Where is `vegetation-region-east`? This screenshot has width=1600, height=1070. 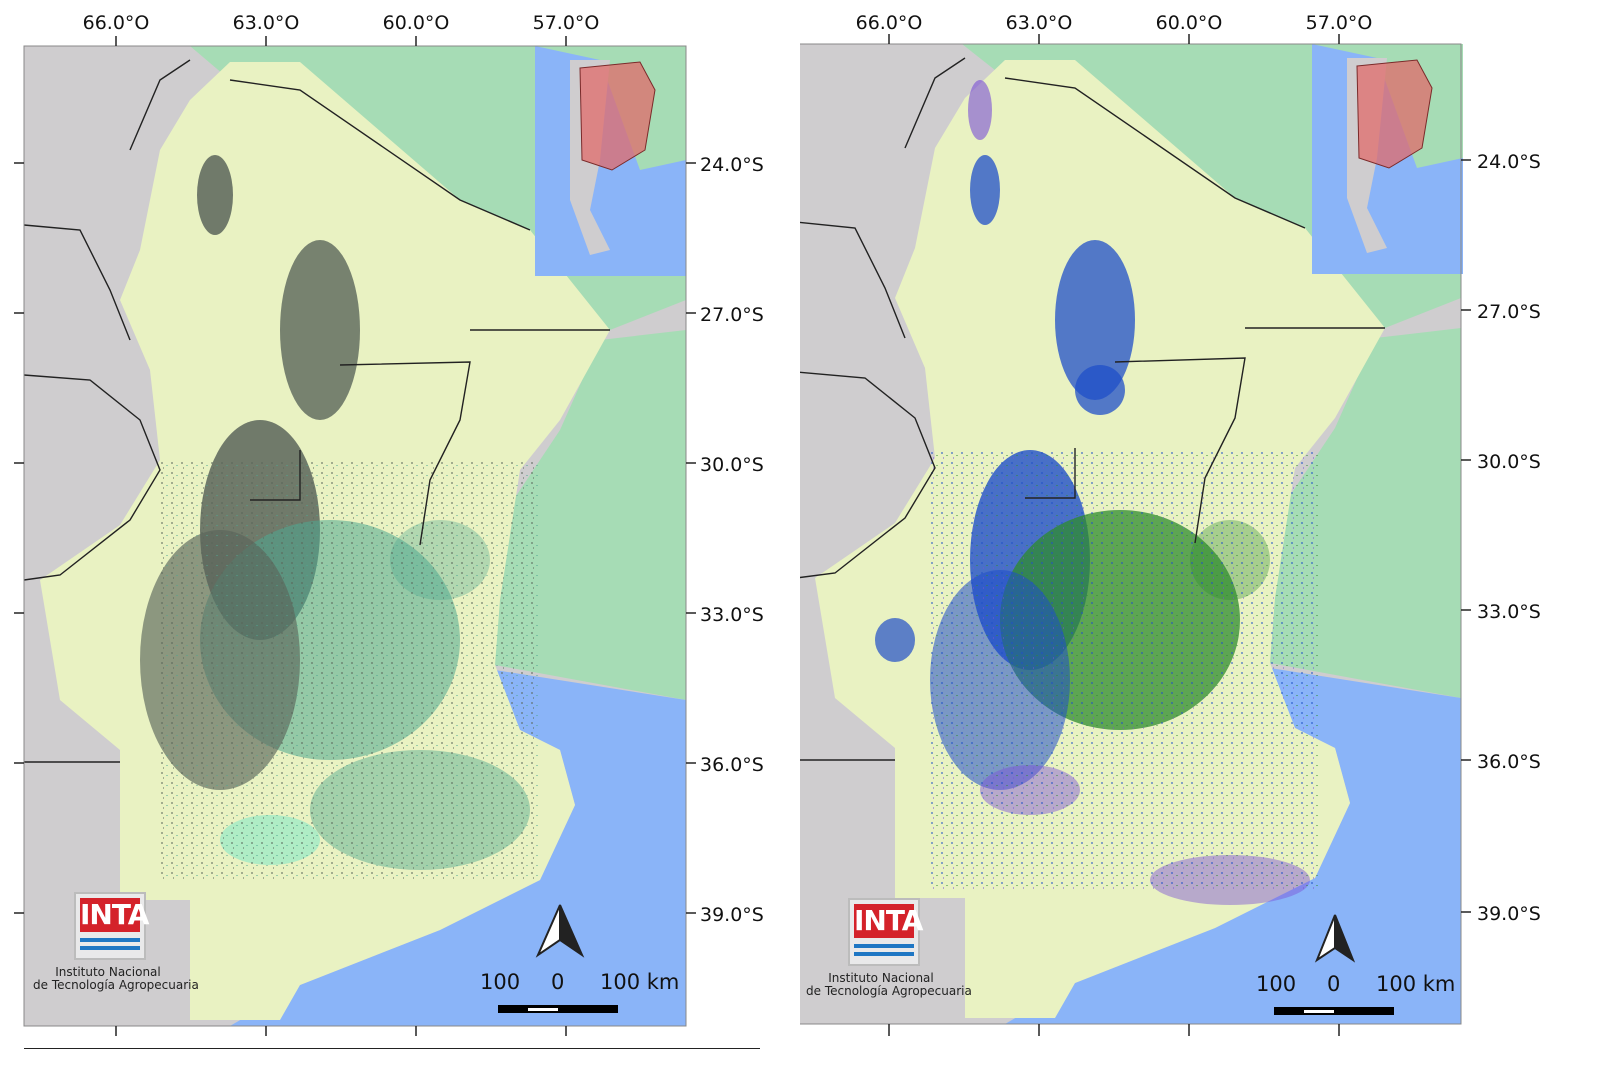
vegetation-region-east is located at coordinates (590, 515).